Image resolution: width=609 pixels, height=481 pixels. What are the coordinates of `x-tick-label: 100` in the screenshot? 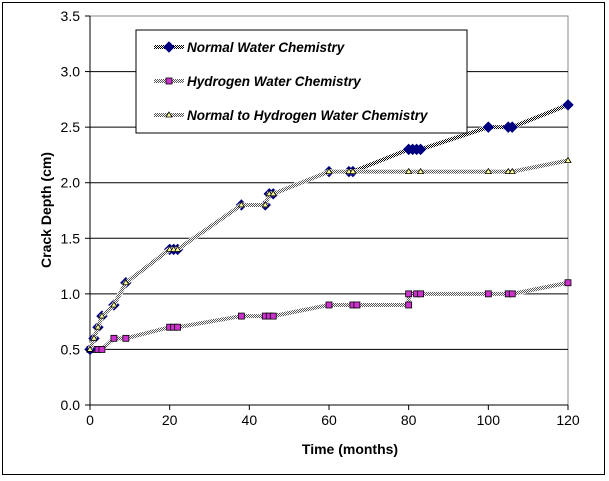 It's located at (489, 420).